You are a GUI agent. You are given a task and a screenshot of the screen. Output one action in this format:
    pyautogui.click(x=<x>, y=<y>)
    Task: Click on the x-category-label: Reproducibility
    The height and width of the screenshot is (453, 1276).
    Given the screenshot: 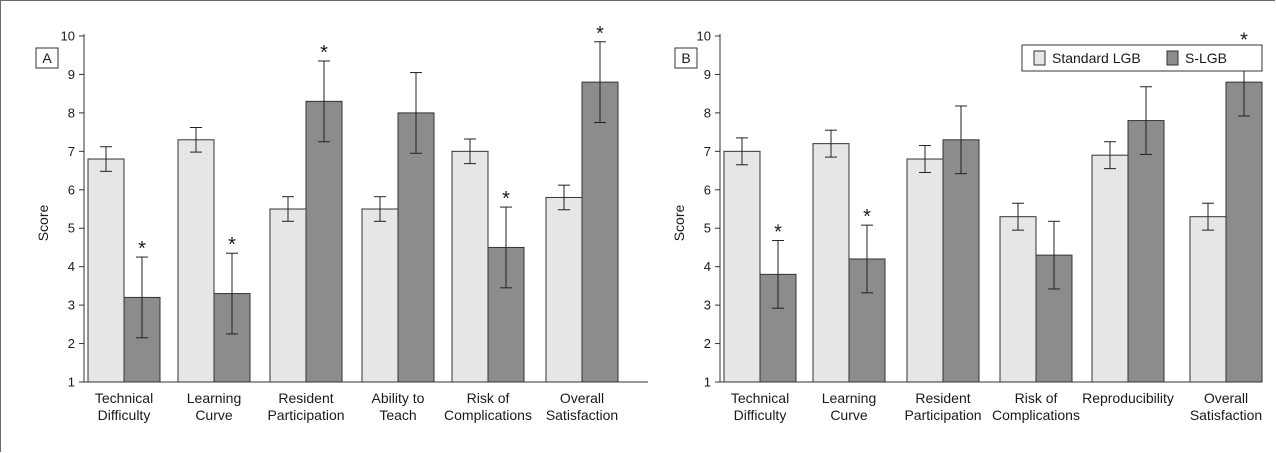 What is the action you would take?
    pyautogui.click(x=1128, y=398)
    